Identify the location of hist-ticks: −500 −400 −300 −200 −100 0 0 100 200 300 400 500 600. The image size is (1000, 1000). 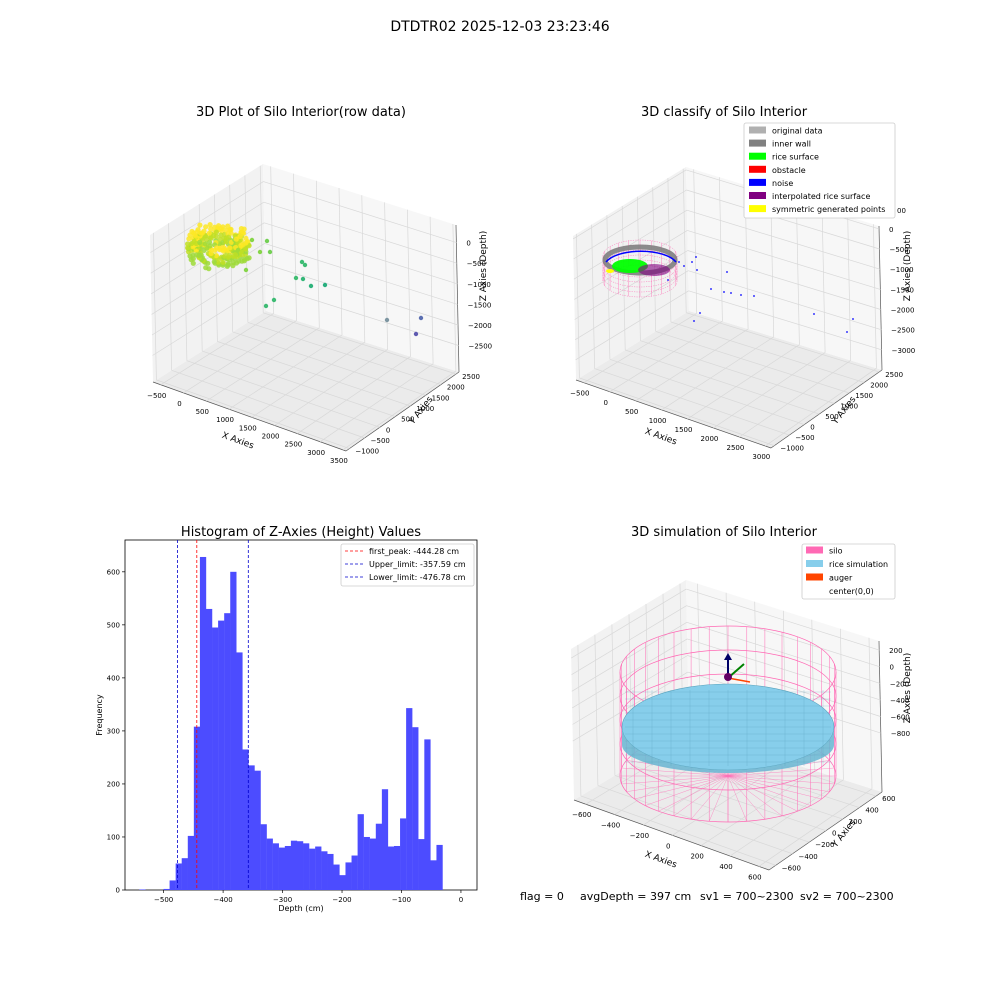
(285, 736).